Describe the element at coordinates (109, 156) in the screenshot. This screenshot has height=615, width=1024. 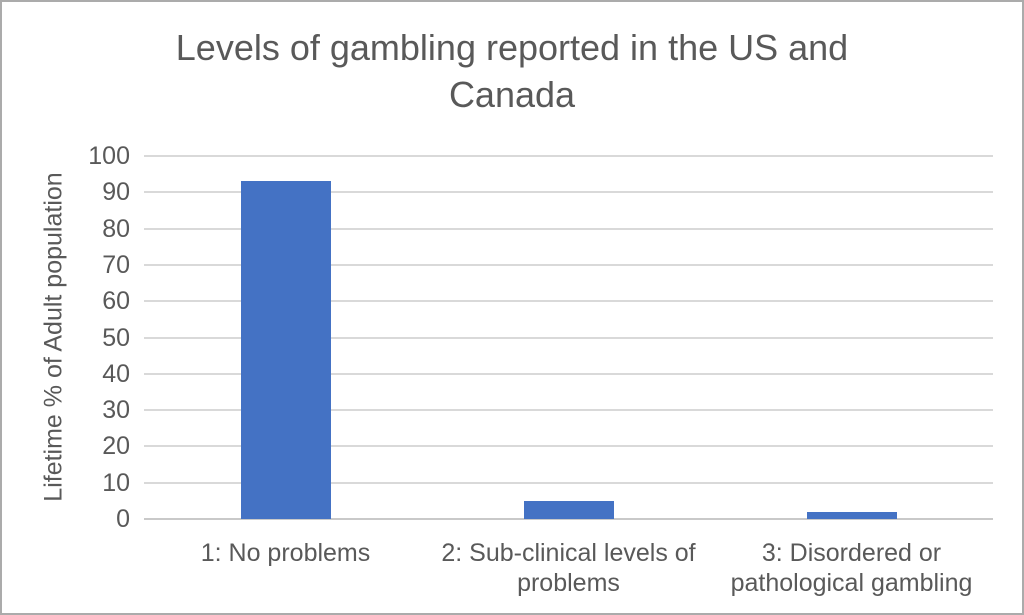
I see `y-axis-tick-label: 100` at that location.